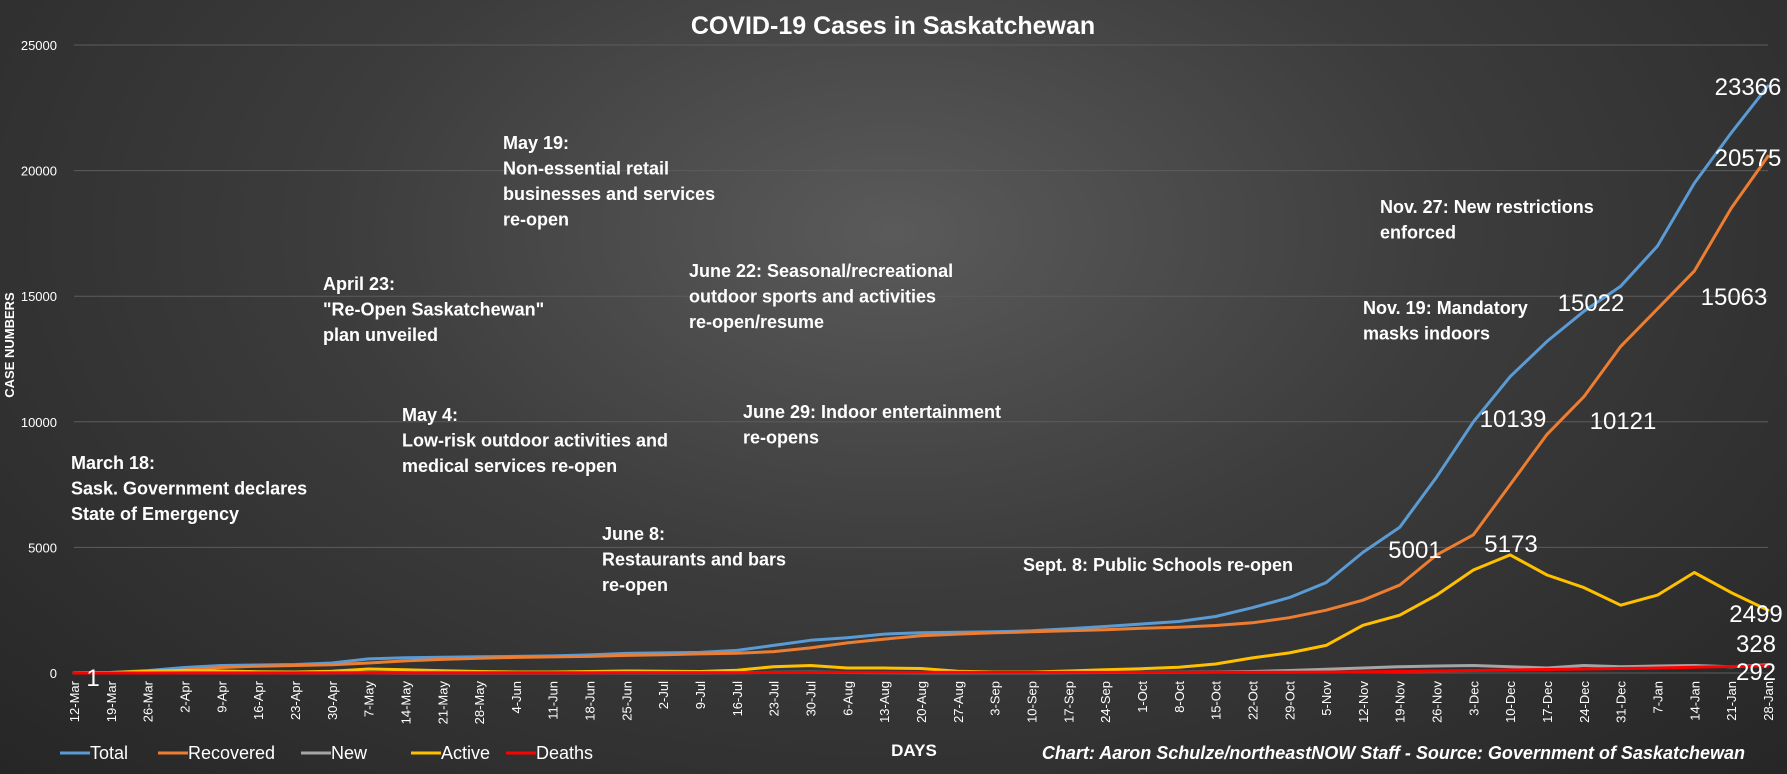 The height and width of the screenshot is (774, 1787). I want to click on x-tick-30-apr: 30-Apr, so click(332, 700).